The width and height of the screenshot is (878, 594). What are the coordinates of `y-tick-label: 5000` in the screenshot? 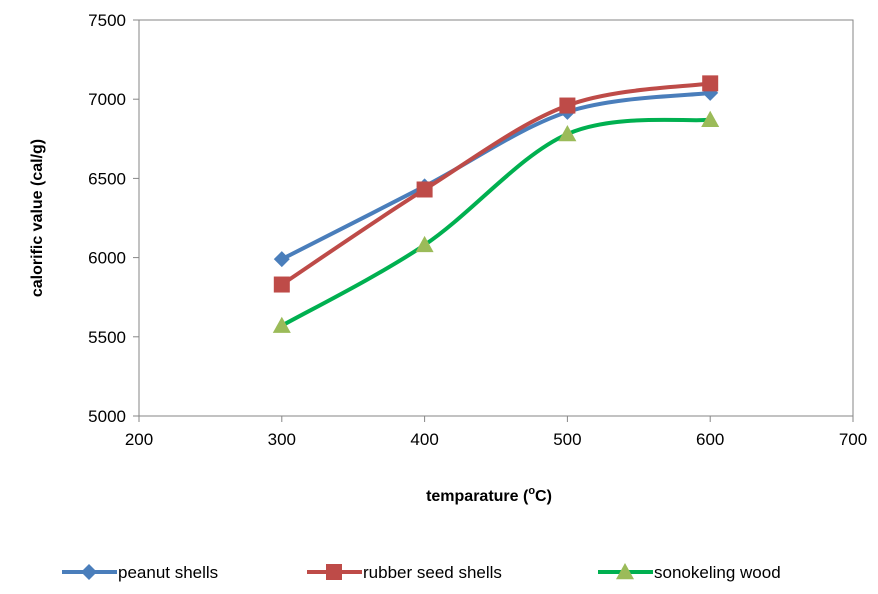 It's located at (107, 416).